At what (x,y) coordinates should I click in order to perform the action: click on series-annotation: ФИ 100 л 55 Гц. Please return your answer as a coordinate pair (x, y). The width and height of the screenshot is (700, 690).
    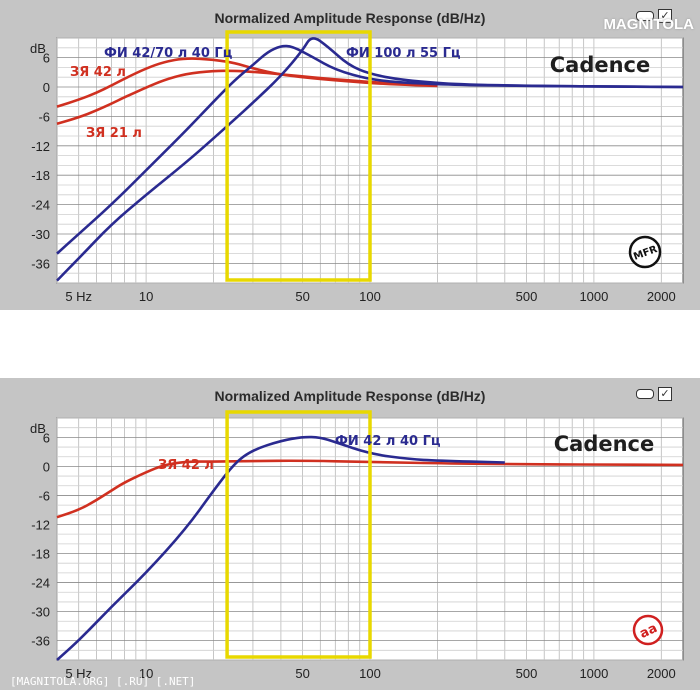
    Looking at the image, I should click on (403, 53).